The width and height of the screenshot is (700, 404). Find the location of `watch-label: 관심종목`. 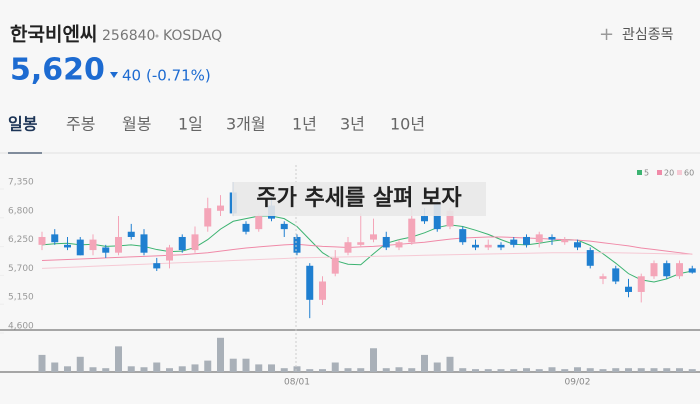

watch-label: 관심종목 is located at coordinates (648, 35).